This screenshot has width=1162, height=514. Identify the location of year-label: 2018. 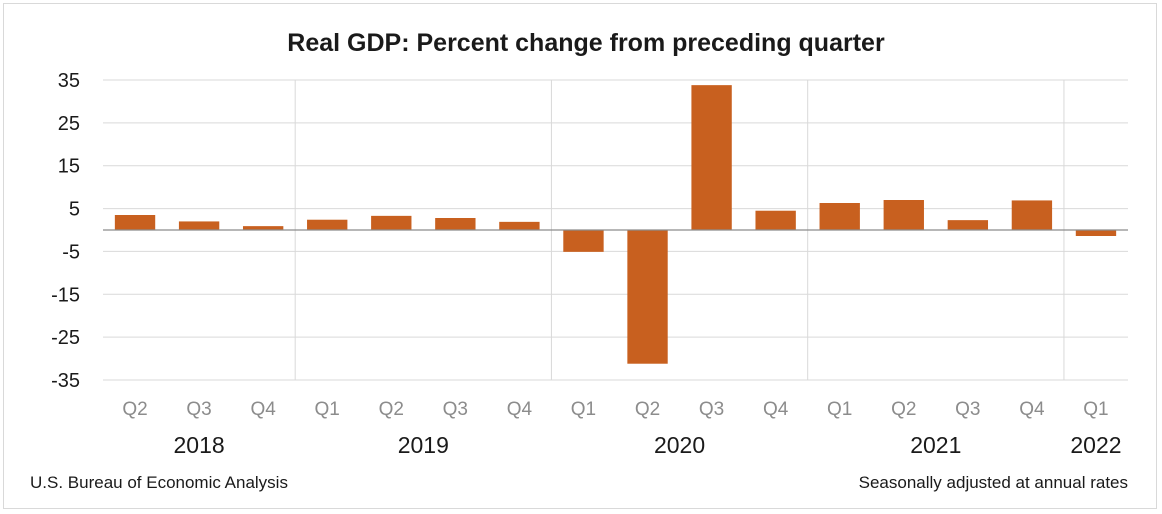
(199, 445).